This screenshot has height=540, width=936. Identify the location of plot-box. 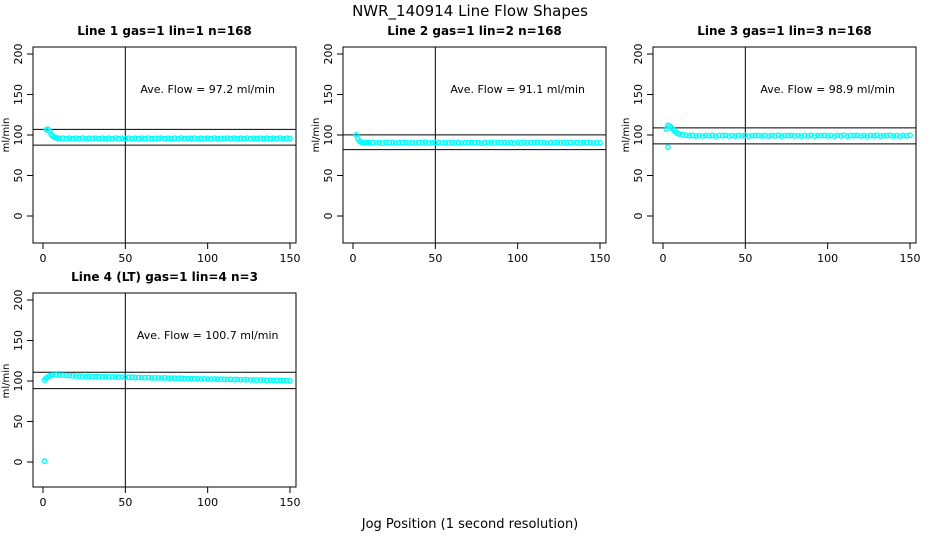
(474, 145).